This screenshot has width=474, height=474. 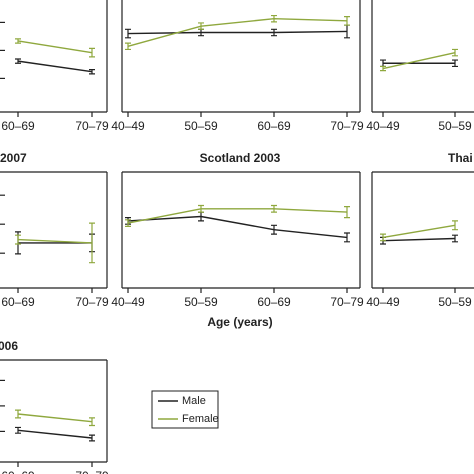 I want to click on panel-title: 006, so click(x=9, y=346).